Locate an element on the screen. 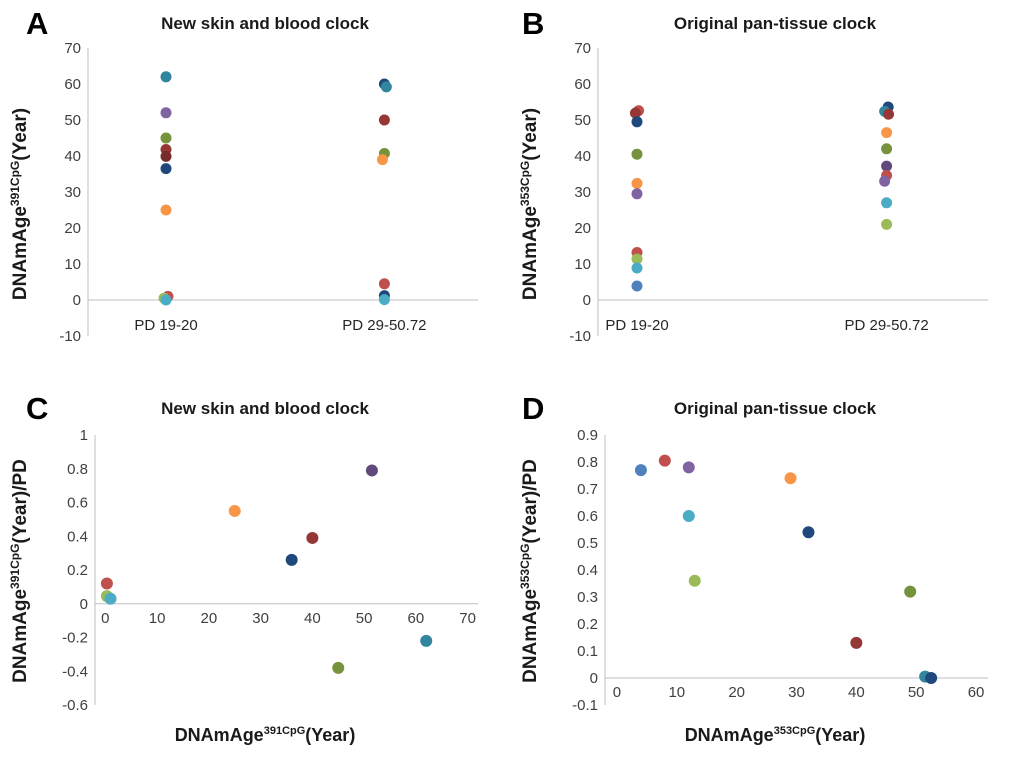  y-axis-title-wrap-d: DNAmAge353CpG(Year)/PD is located at coordinates (530, 571).